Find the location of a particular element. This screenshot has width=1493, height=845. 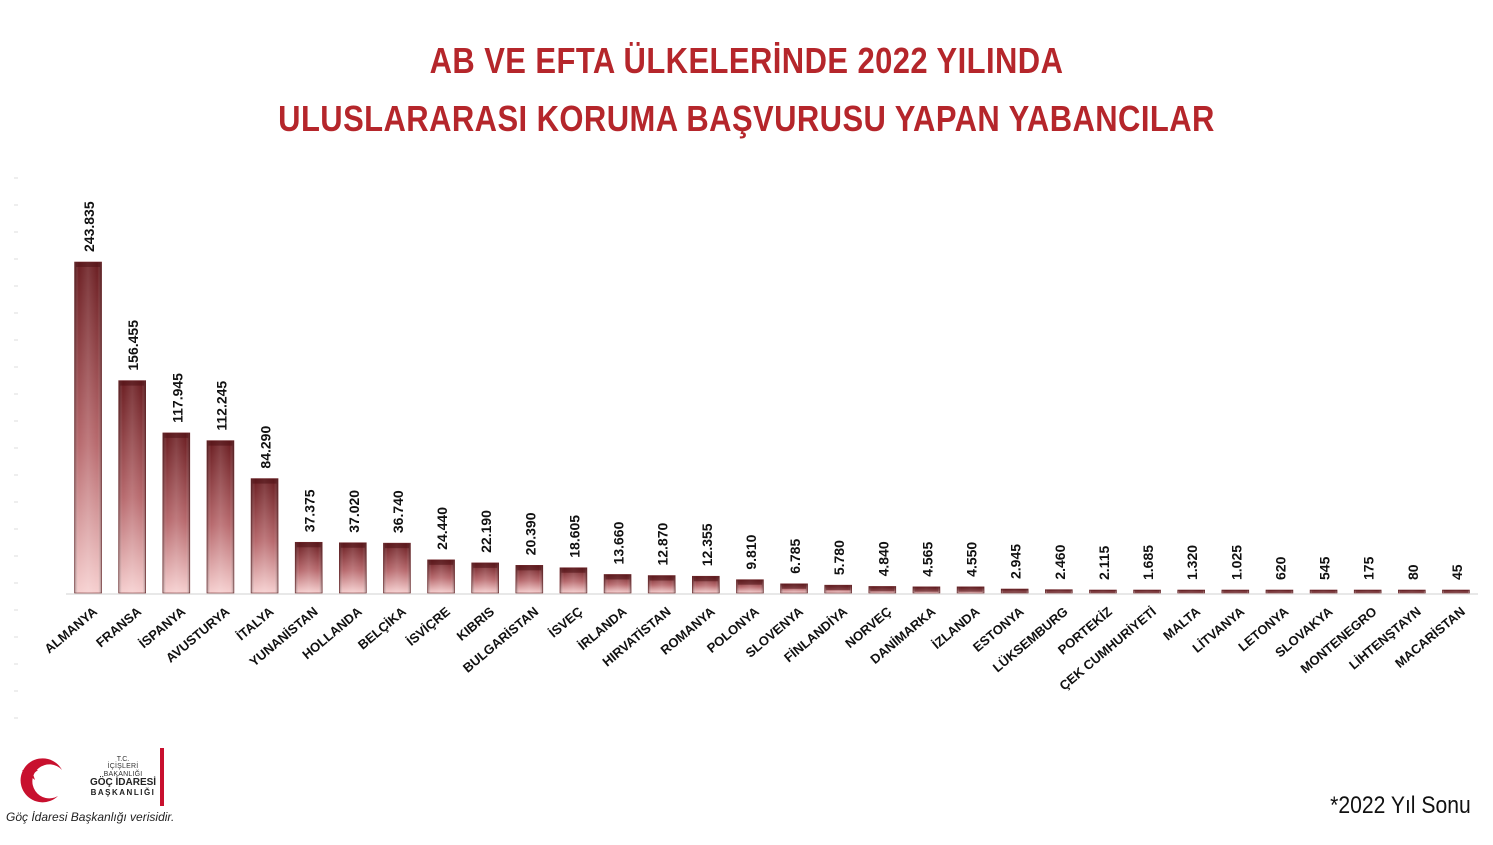

value-label: 36.740 is located at coordinates (398, 511).